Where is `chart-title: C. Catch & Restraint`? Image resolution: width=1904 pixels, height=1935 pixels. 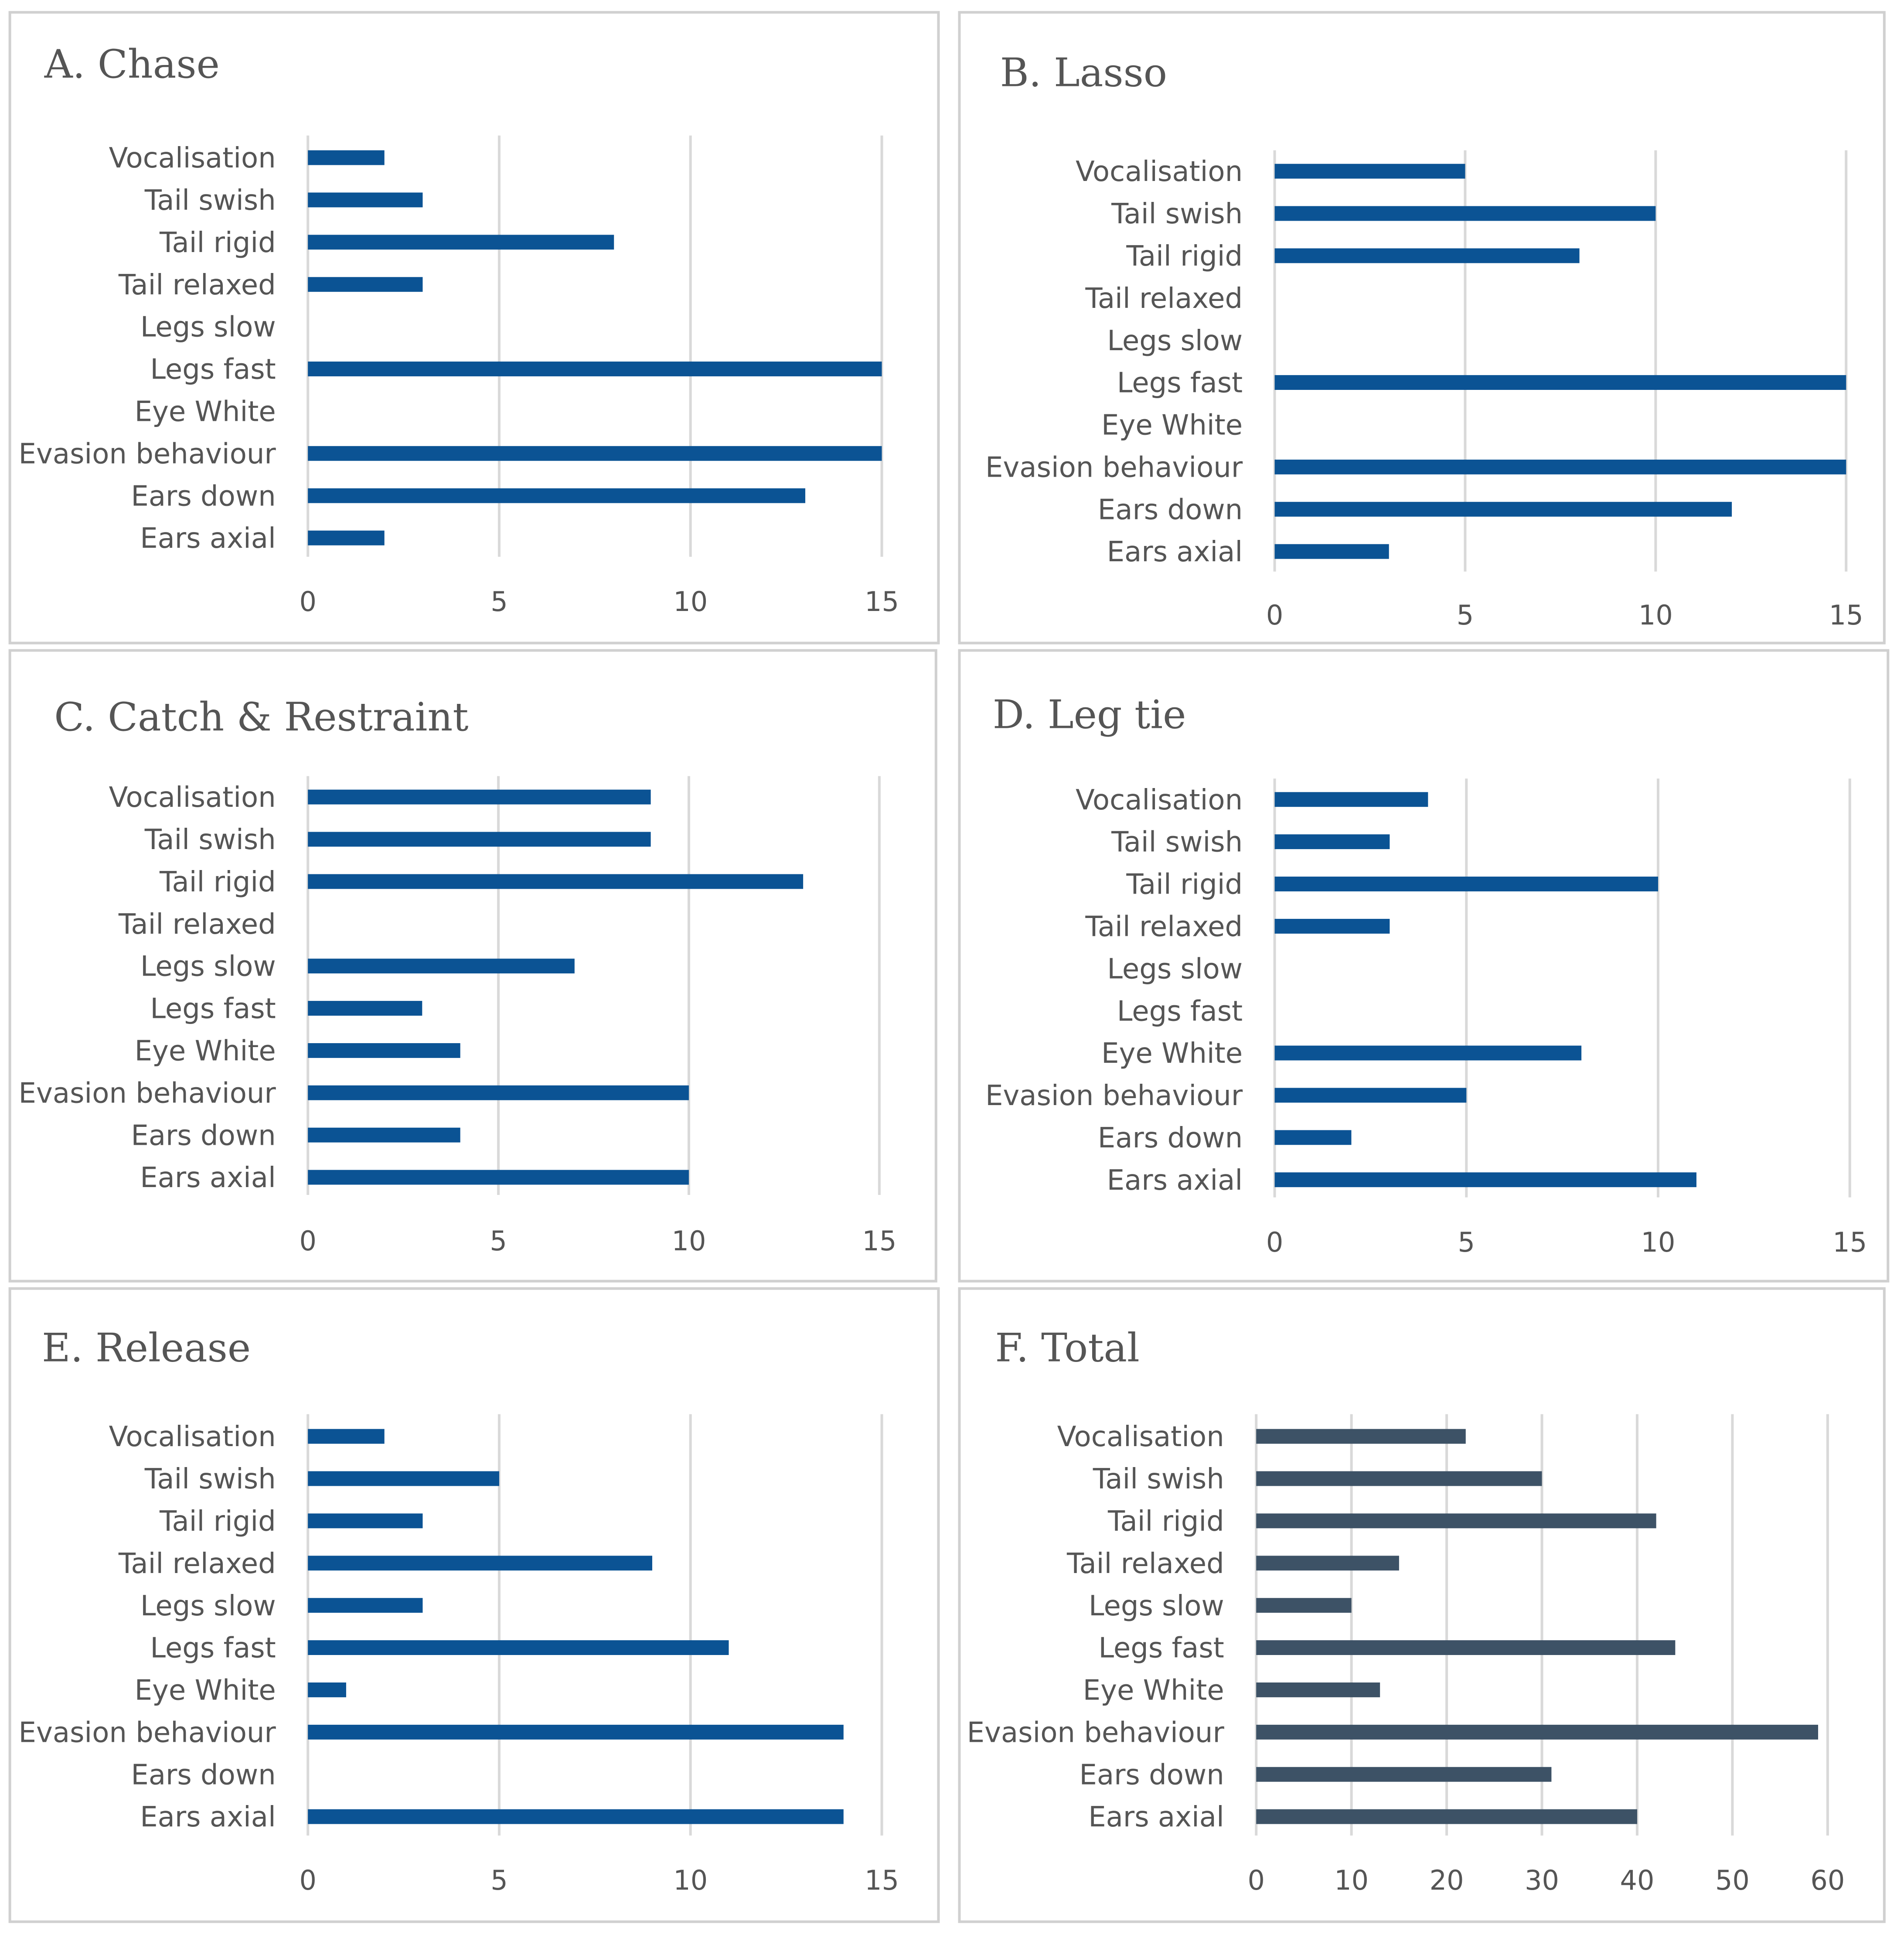
chart-title: C. Catch & Restraint is located at coordinates (261, 717).